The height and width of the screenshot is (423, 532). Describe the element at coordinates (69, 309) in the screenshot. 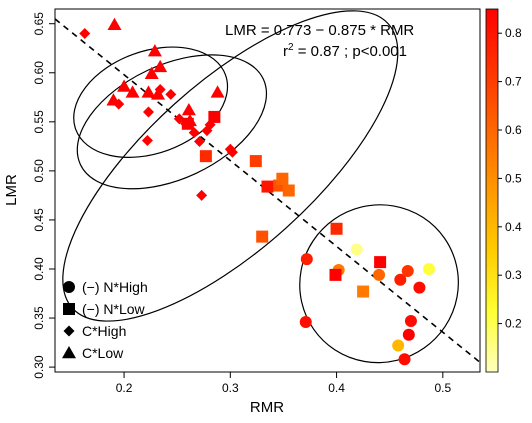

I see `legend-marker-square` at that location.